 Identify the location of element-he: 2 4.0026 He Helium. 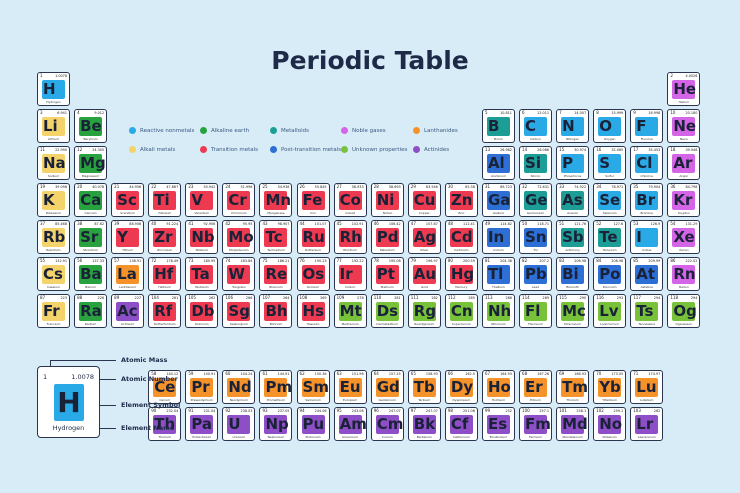
(684, 89).